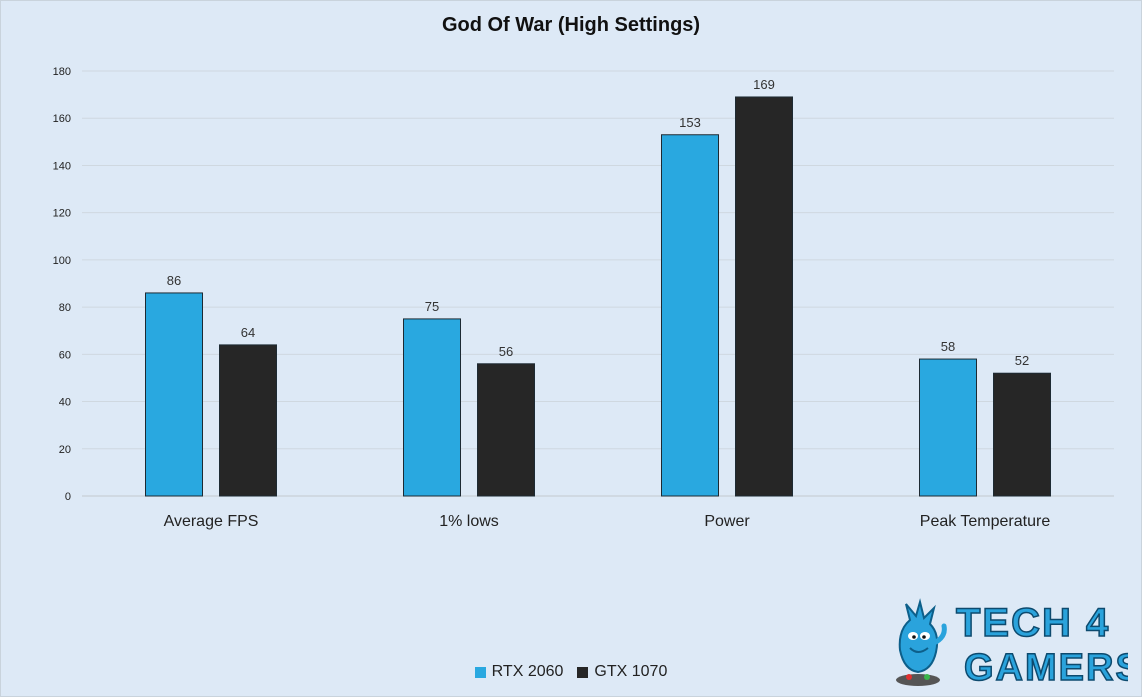 This screenshot has height=697, width=1142. What do you see at coordinates (527, 671) in the screenshot?
I see `legend-label-rtx-2060: RTX 2060` at bounding box center [527, 671].